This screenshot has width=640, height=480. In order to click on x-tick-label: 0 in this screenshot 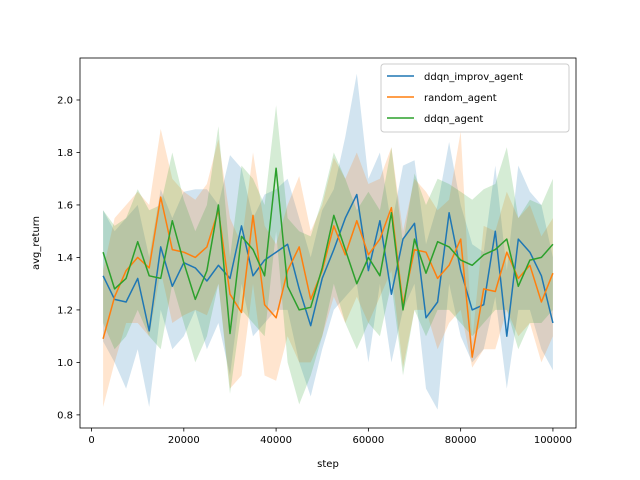, I will do `click(91, 440)`.